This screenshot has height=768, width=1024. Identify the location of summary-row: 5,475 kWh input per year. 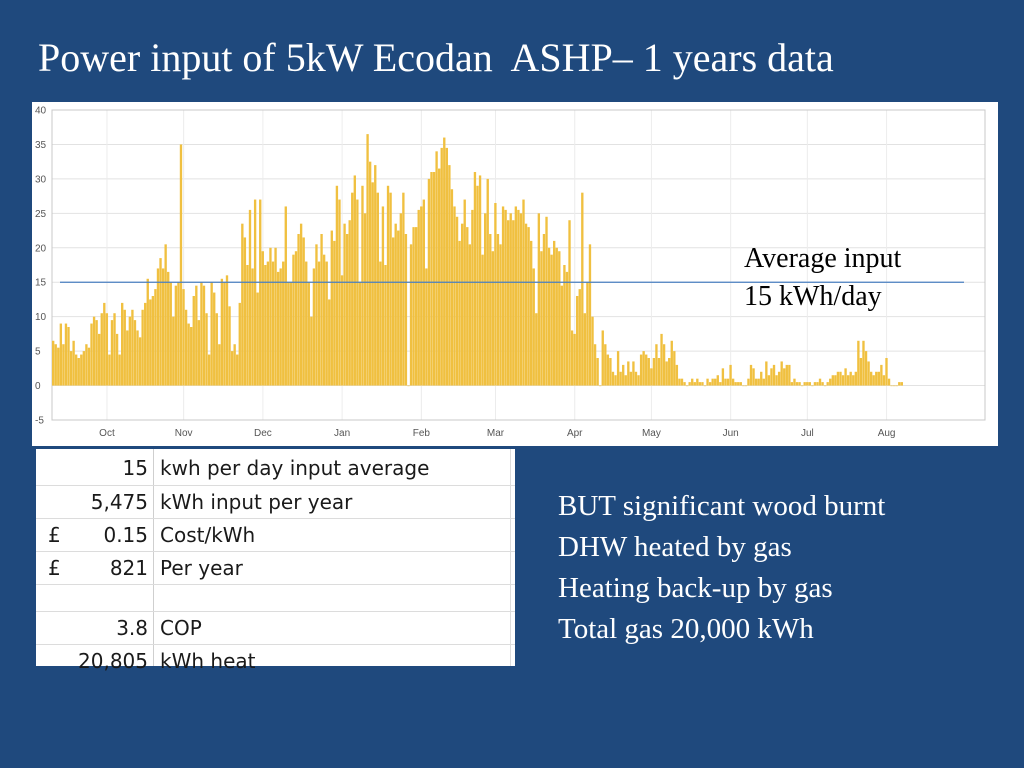
(275, 502).